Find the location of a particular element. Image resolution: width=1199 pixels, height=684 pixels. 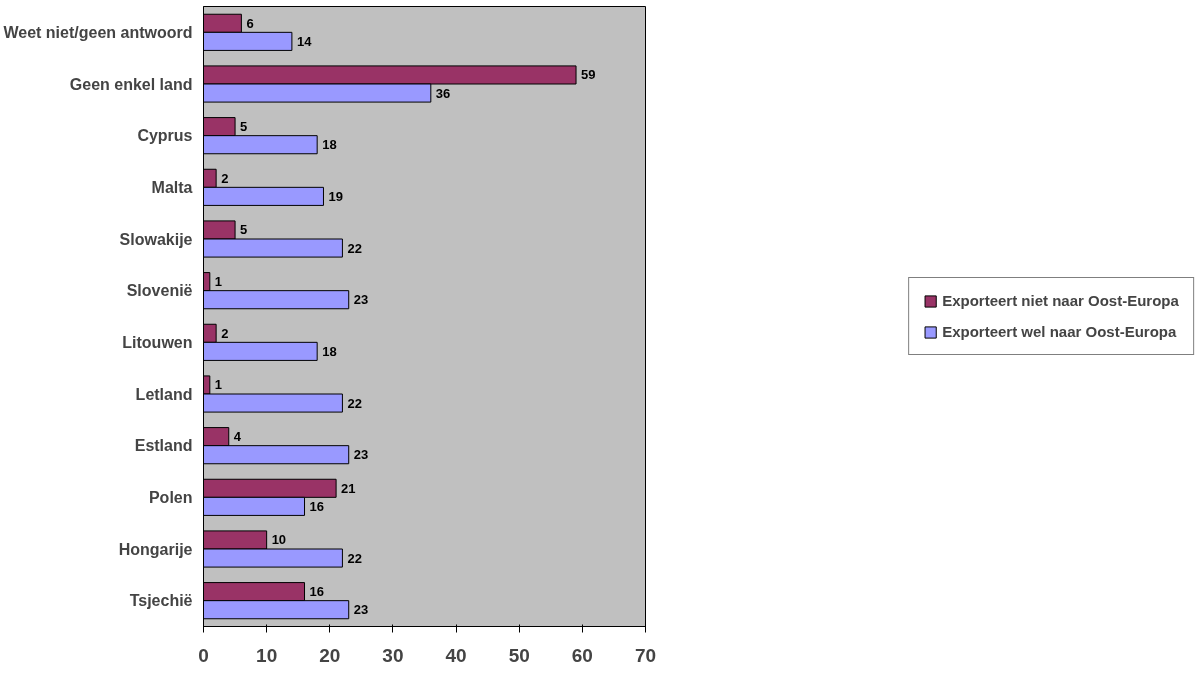

data-label: 14 is located at coordinates (304, 41).